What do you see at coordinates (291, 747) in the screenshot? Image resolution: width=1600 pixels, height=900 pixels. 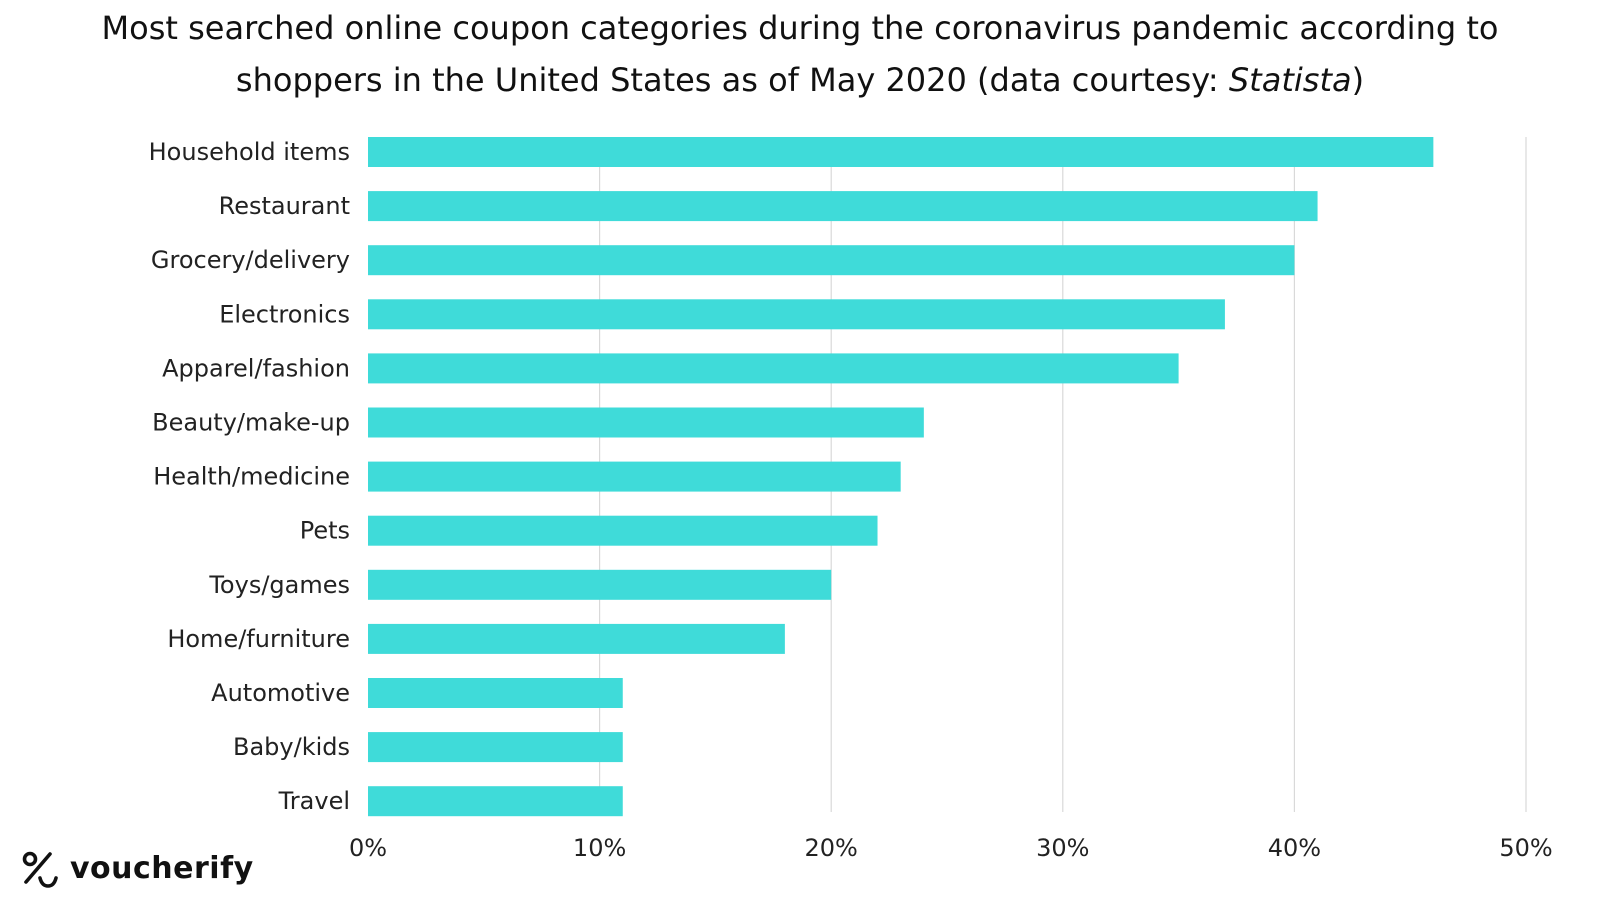 I see `category-label: Baby/kids` at bounding box center [291, 747].